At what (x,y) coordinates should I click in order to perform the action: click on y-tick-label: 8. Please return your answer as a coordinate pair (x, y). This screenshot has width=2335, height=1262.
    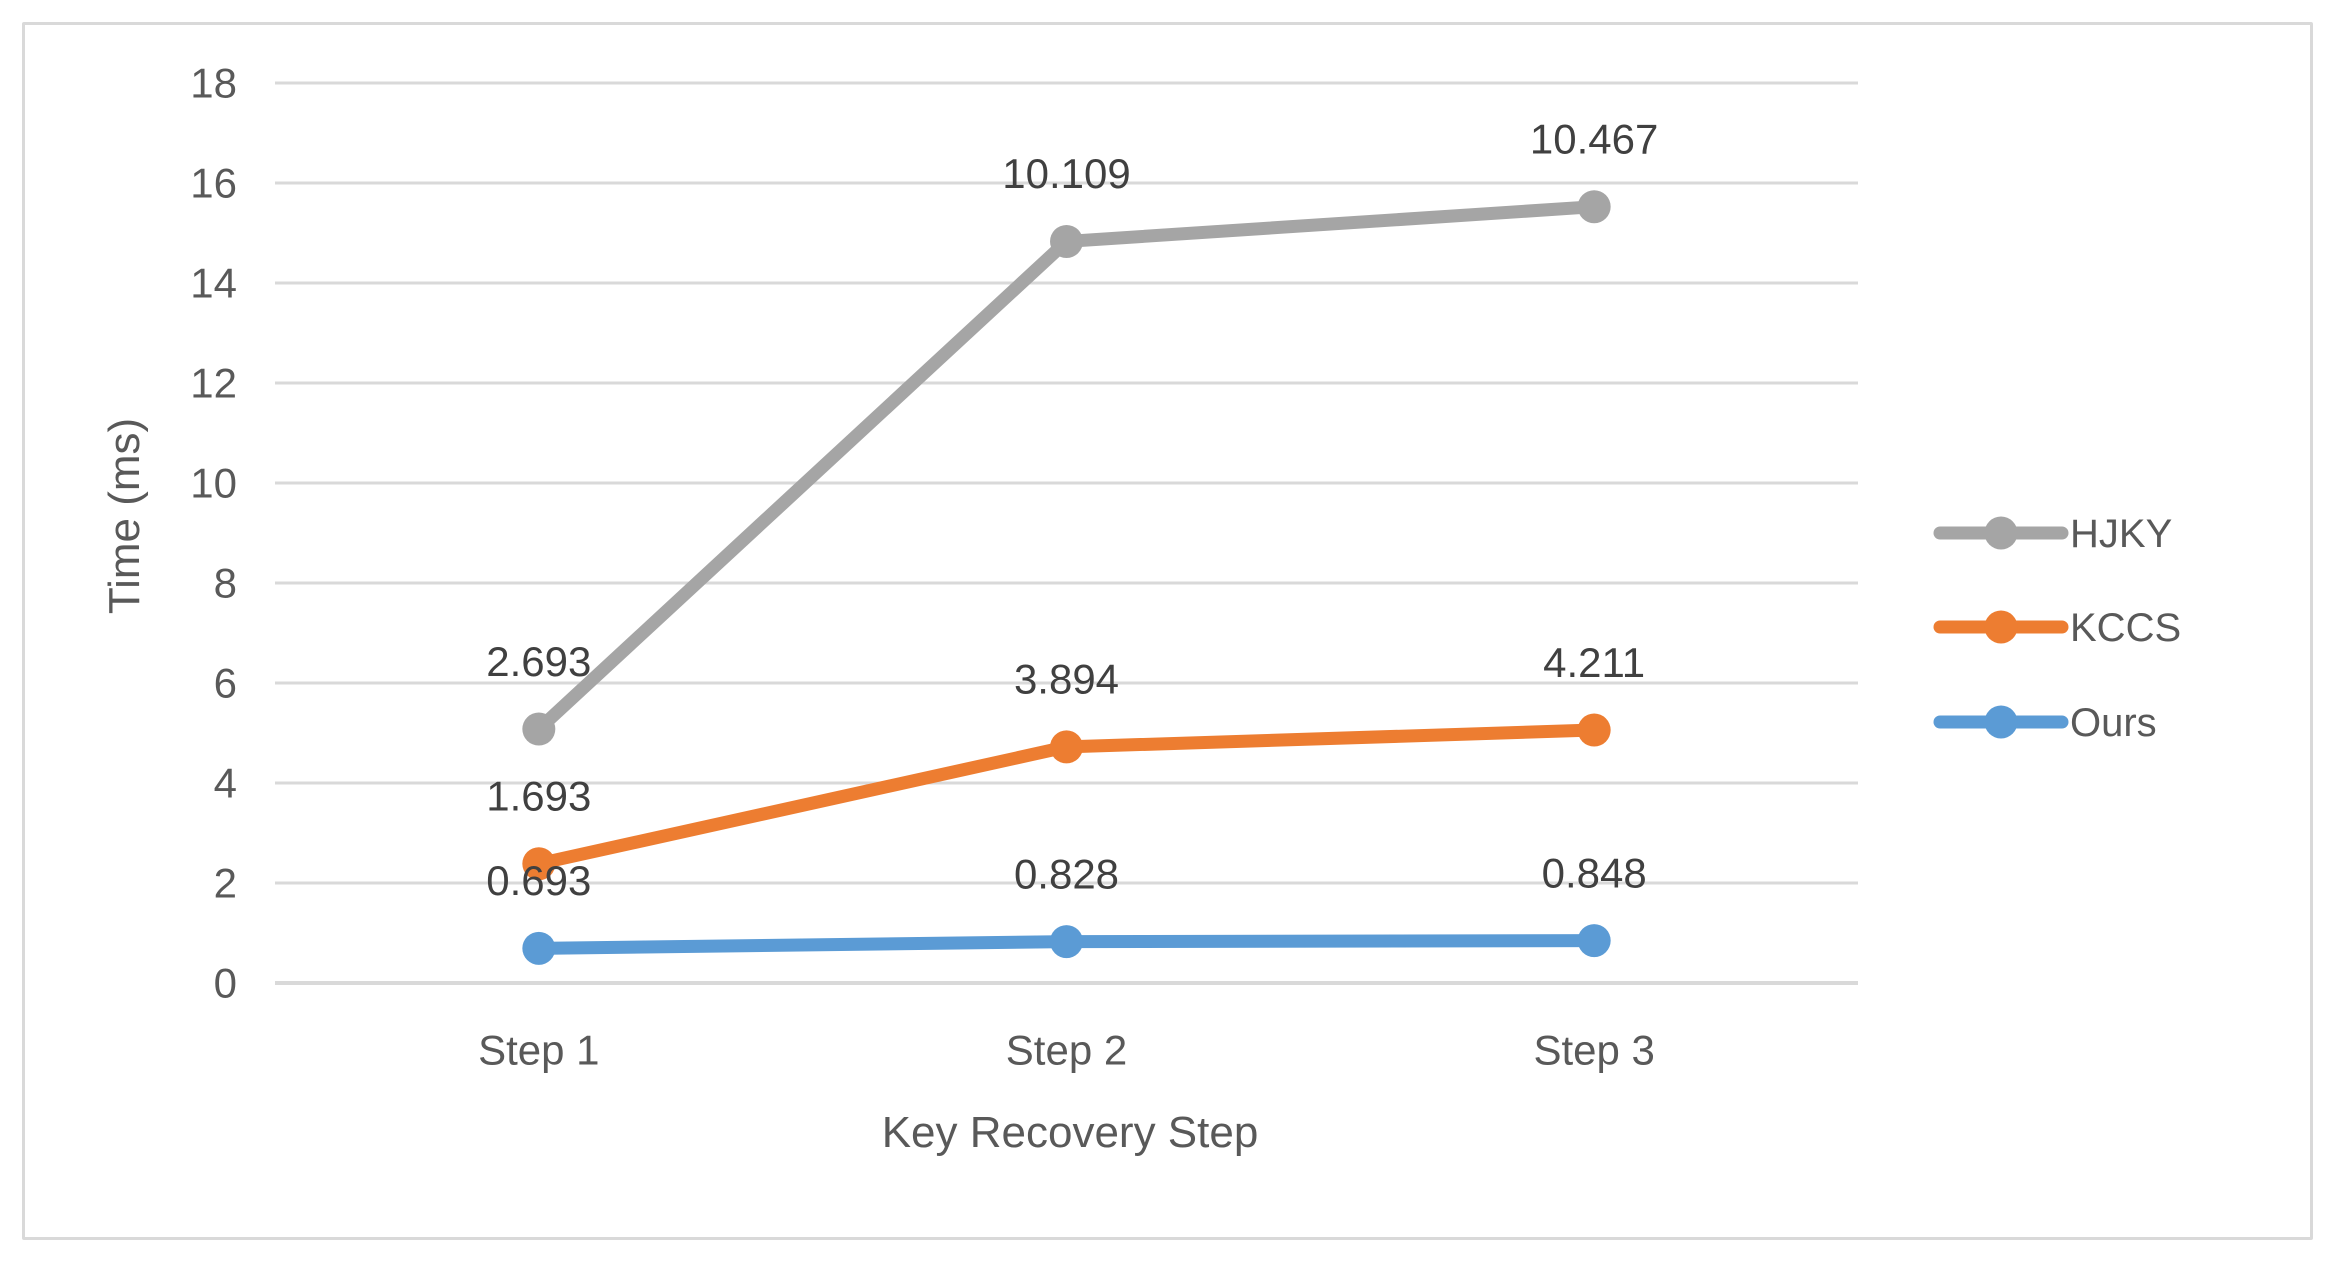
    Looking at the image, I should click on (225, 583).